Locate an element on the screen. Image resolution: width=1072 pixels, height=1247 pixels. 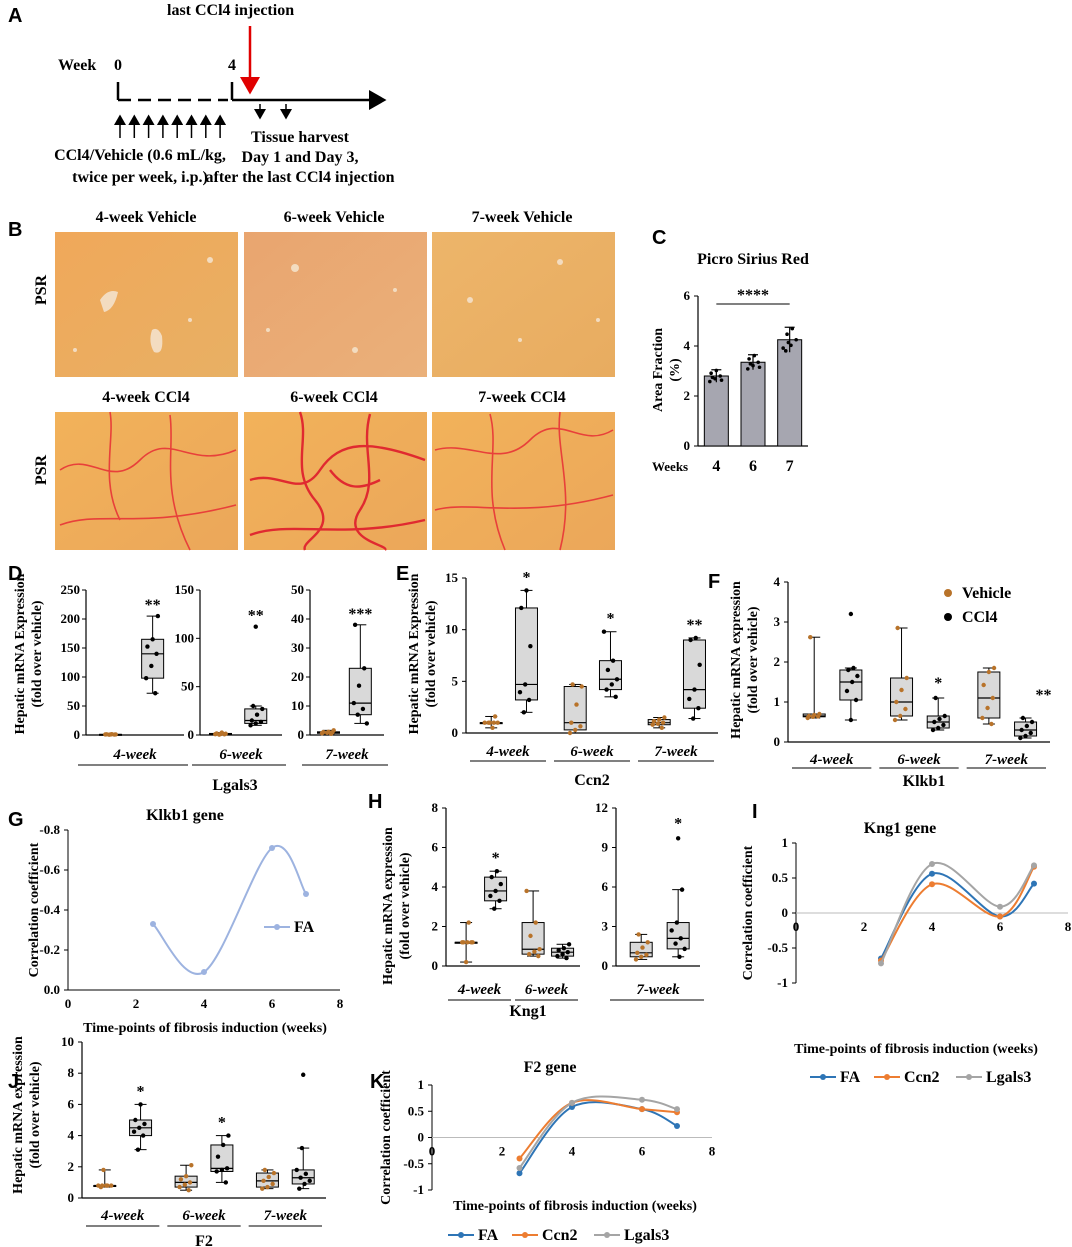
chart-k-ytick-label: -1 is located at coordinates (418, 1189).